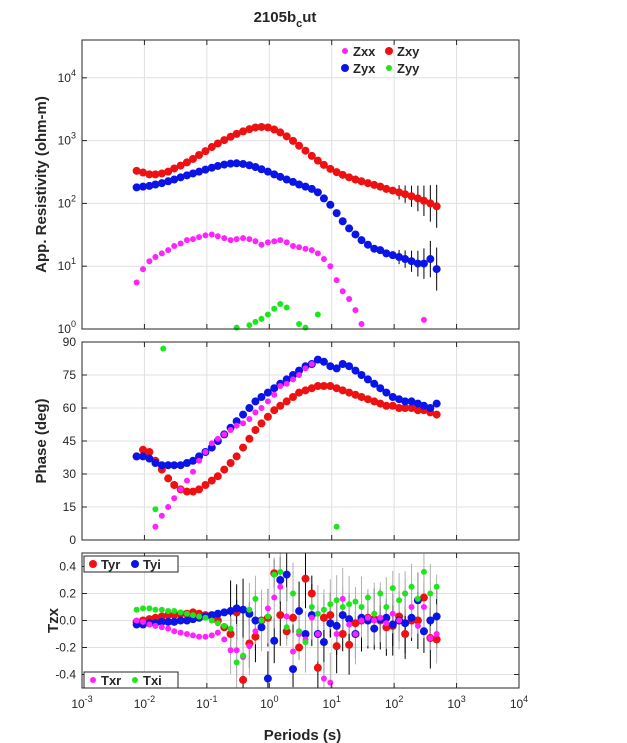  I want to click on legend-label: Tyr, so click(110, 564).